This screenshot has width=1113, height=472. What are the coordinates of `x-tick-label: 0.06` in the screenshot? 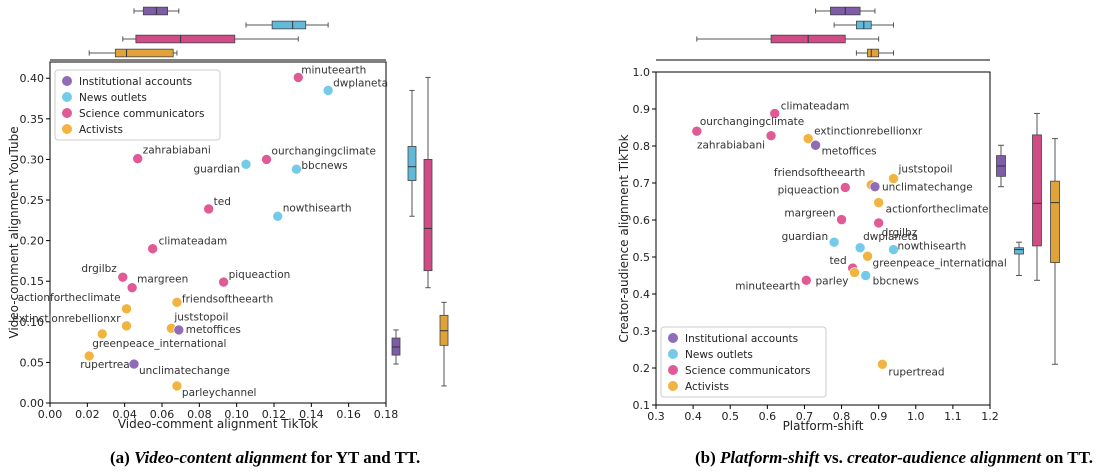 It's located at (162, 414).